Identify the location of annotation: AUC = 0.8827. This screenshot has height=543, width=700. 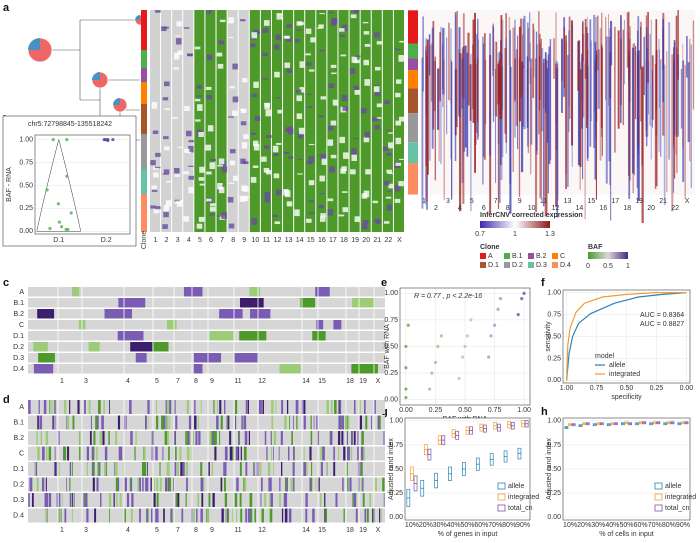
(662, 324).